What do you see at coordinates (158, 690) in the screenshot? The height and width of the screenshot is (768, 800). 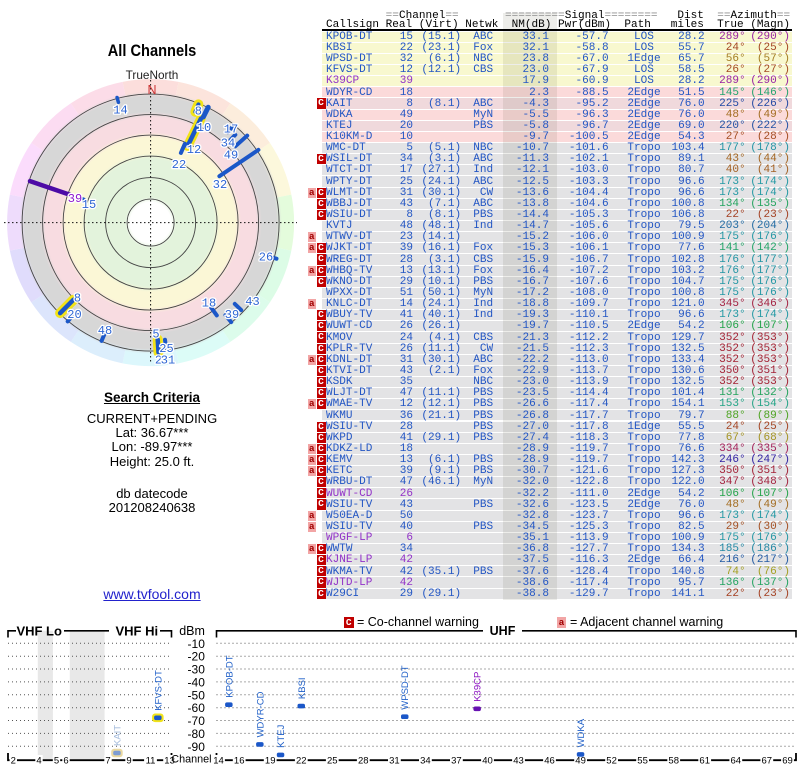 I see `svg-text: KFVS-DT` at bounding box center [158, 690].